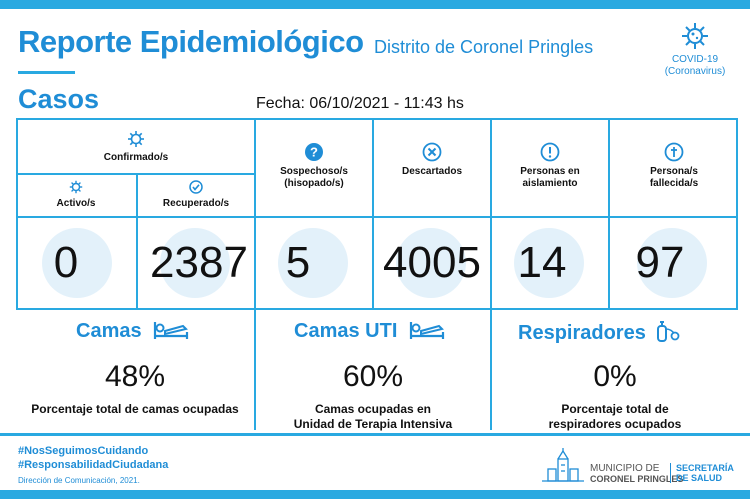 Image resolution: width=750 pixels, height=499 pixels. What do you see at coordinates (615, 376) in the screenshot?
I see `respiradores-value: 0%` at bounding box center [615, 376].